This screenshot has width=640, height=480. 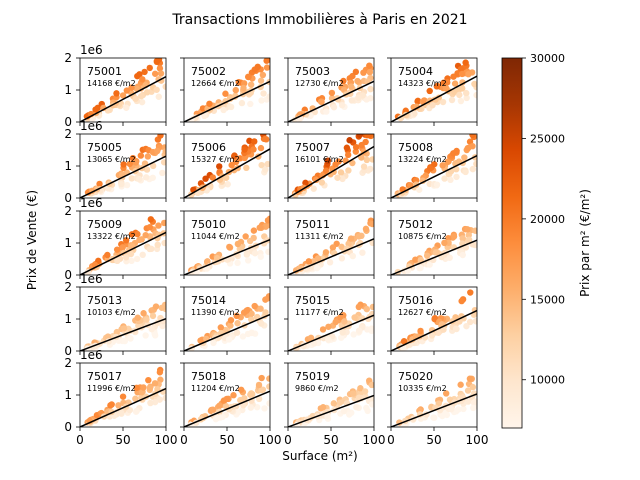 I want to click on arrondissement-label: 75007, so click(x=312, y=147).